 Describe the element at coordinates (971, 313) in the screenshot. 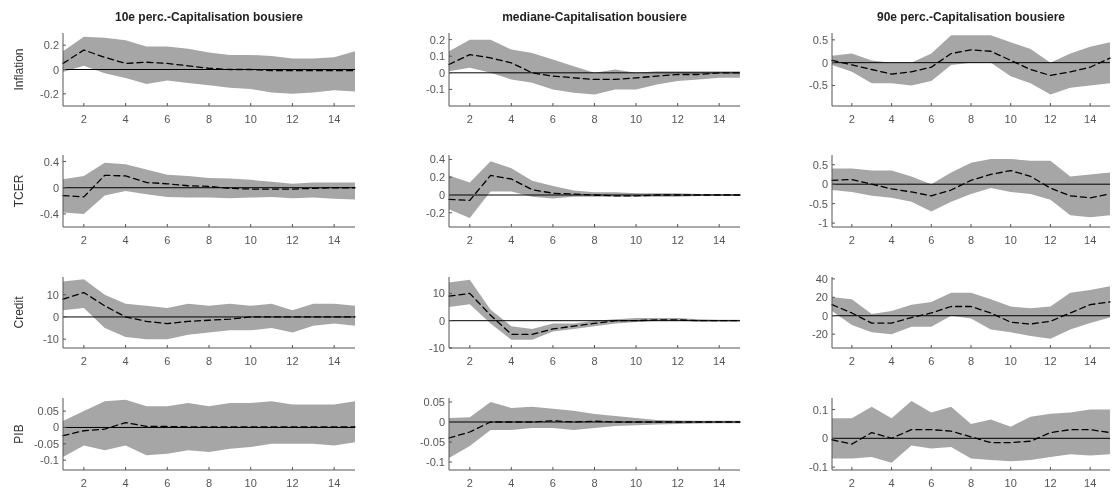

I see `line-series` at that location.